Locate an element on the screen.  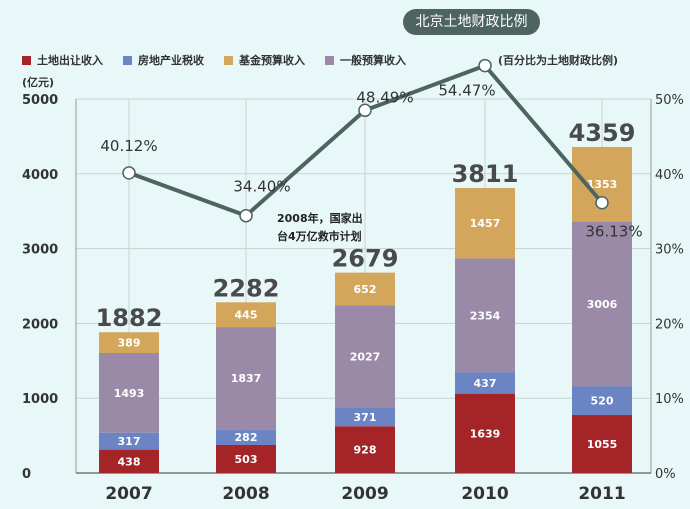
y-tick-label: 4000 is located at coordinates (40, 175).